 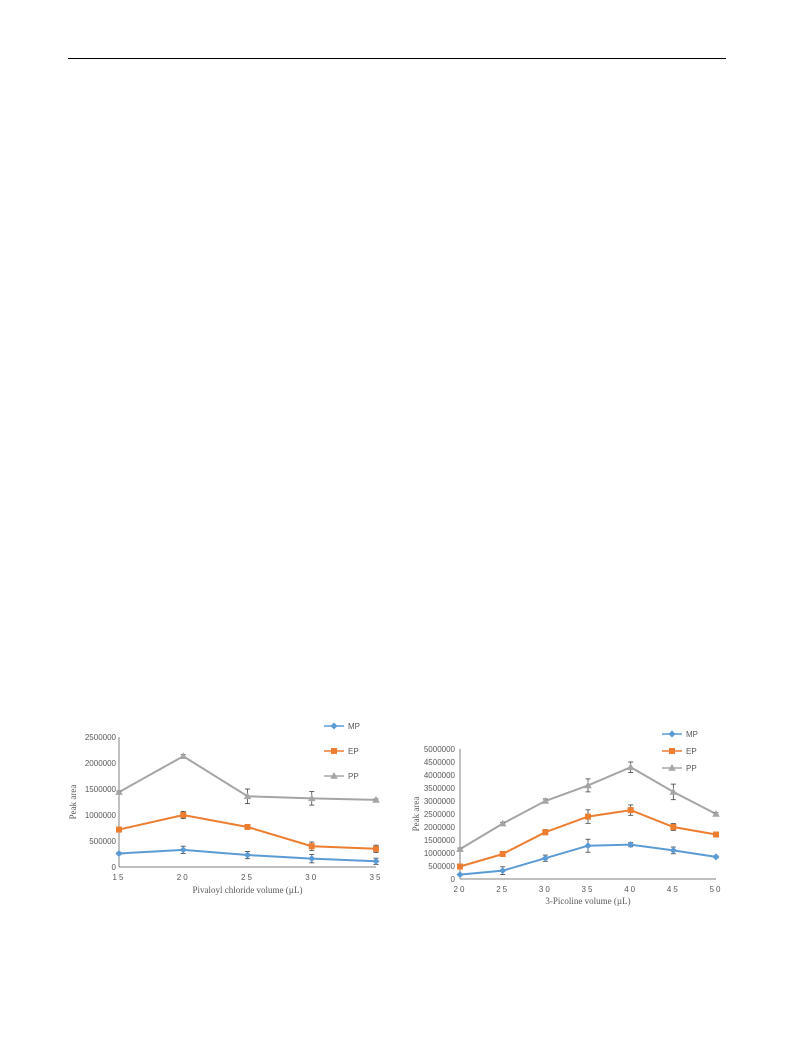 I want to click on left-legend-item-ep: EP, so click(x=341, y=751).